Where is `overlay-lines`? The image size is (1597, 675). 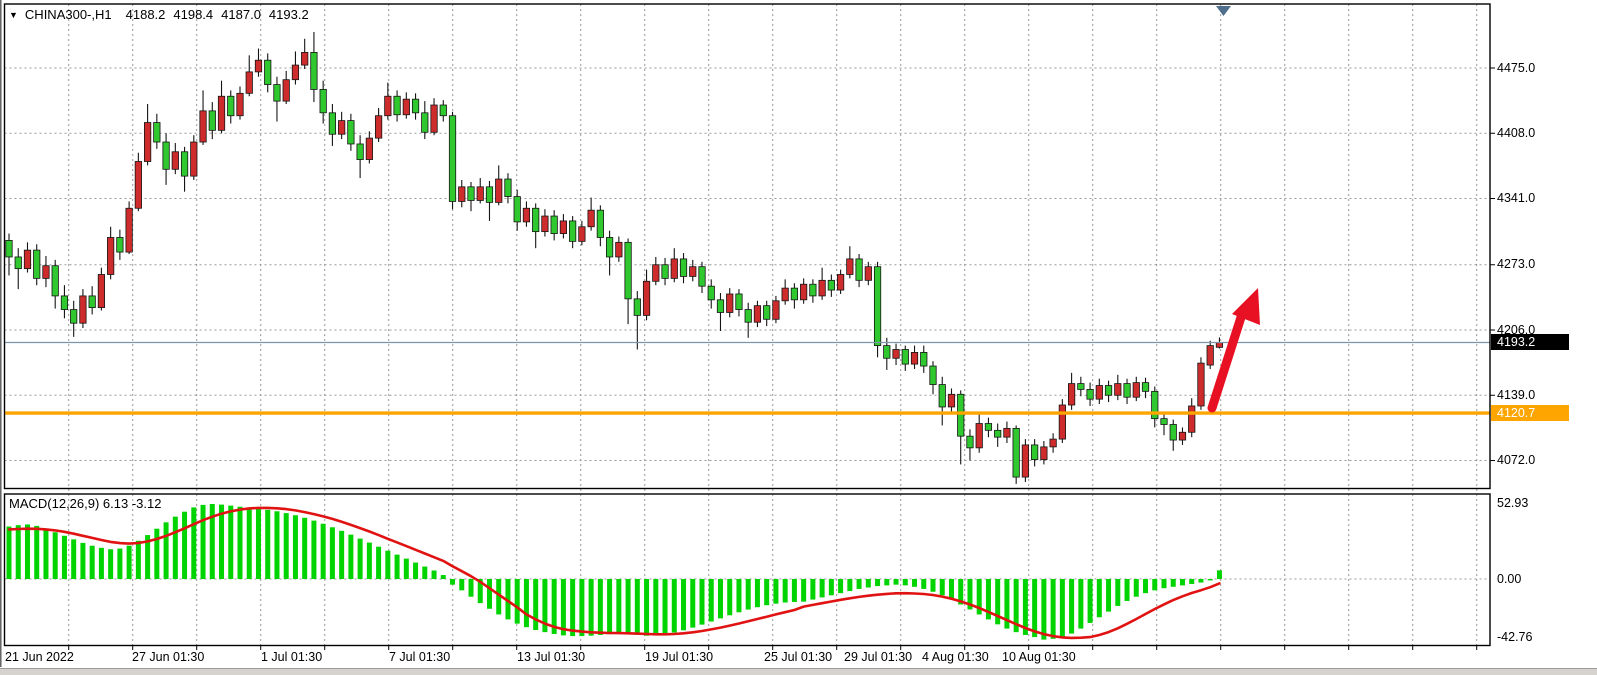
overlay-lines is located at coordinates (747, 378).